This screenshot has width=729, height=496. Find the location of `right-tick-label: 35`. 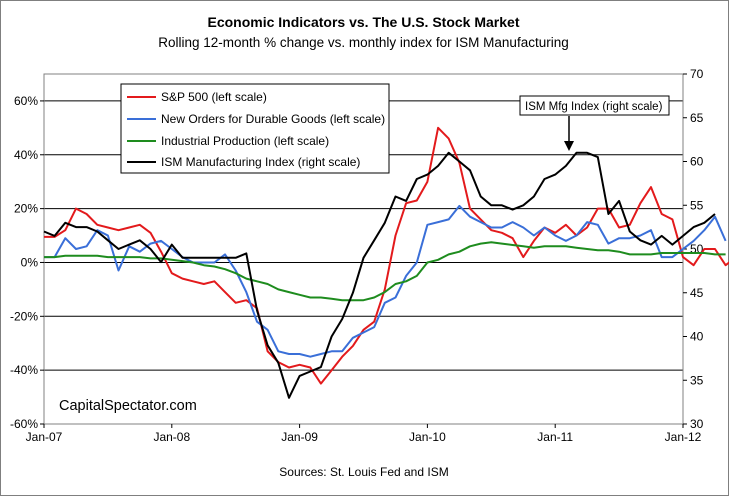

right-tick-label: 35 is located at coordinates (697, 380).